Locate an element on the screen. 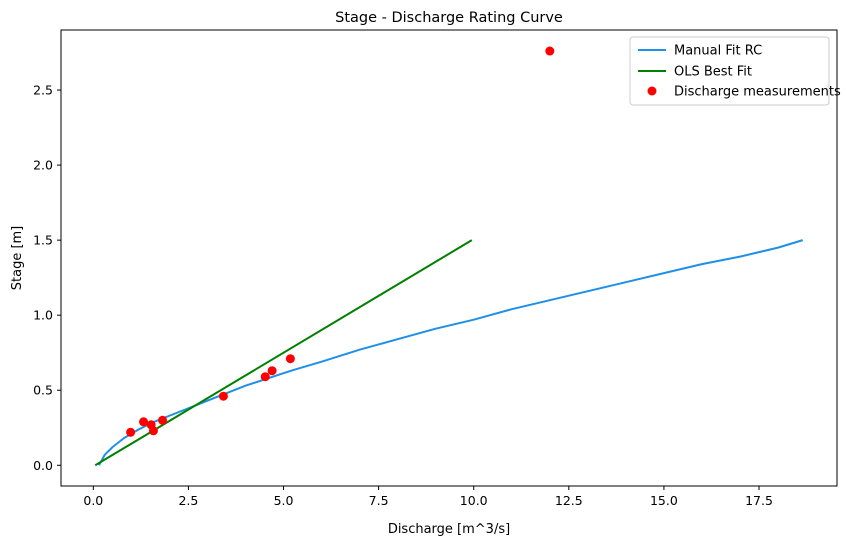 The width and height of the screenshot is (846, 545). y-tick-label: 2.0 is located at coordinates (43, 165).